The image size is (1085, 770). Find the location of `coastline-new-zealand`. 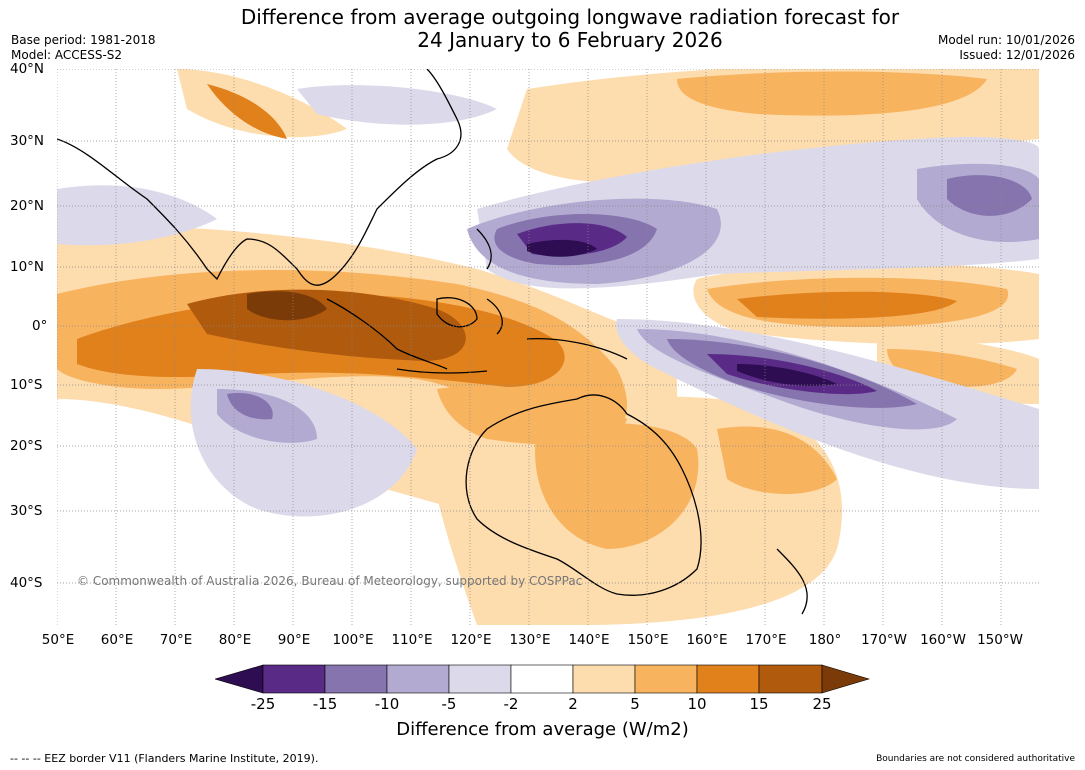

coastline-new-zealand is located at coordinates (792, 581).